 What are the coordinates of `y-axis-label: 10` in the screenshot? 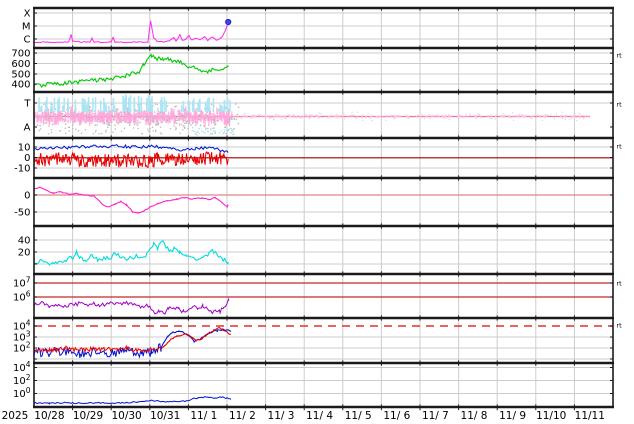 It's located at (24, 148).